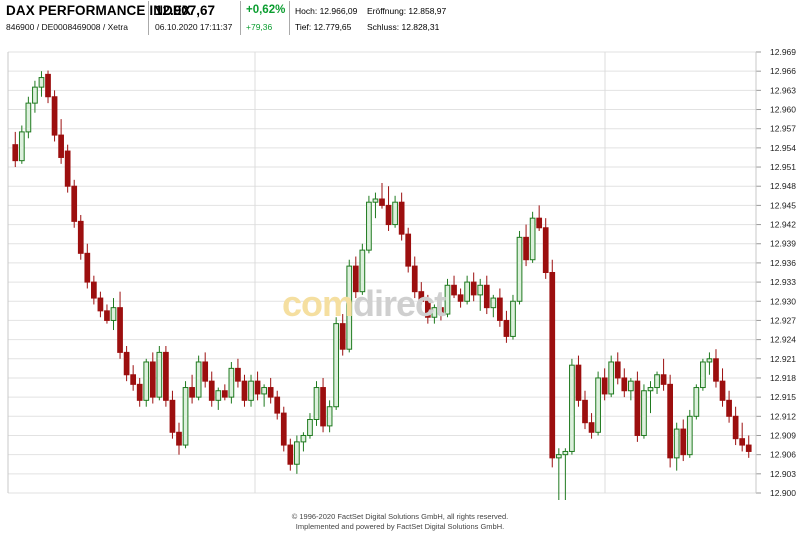  I want to click on open-price: Eröffnung: 12.858,97, so click(407, 11).